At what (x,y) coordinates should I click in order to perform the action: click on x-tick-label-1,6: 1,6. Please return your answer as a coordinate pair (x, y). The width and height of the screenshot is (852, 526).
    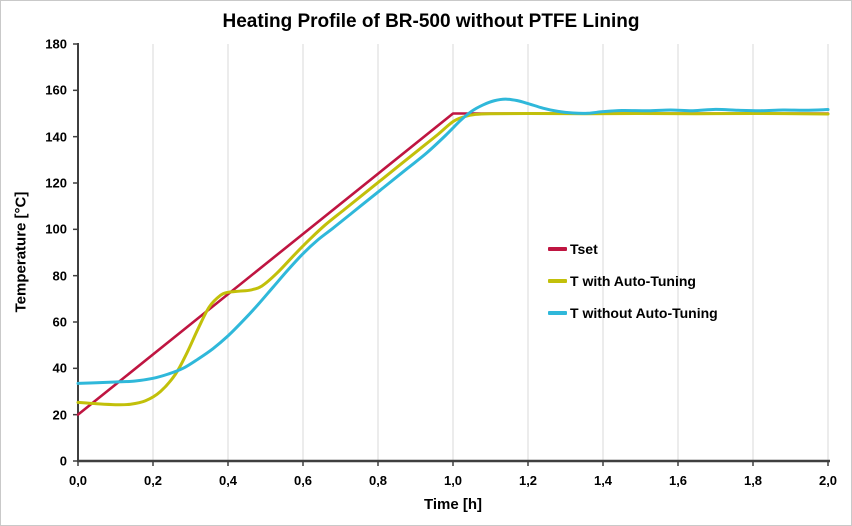
    Looking at the image, I should click on (678, 480).